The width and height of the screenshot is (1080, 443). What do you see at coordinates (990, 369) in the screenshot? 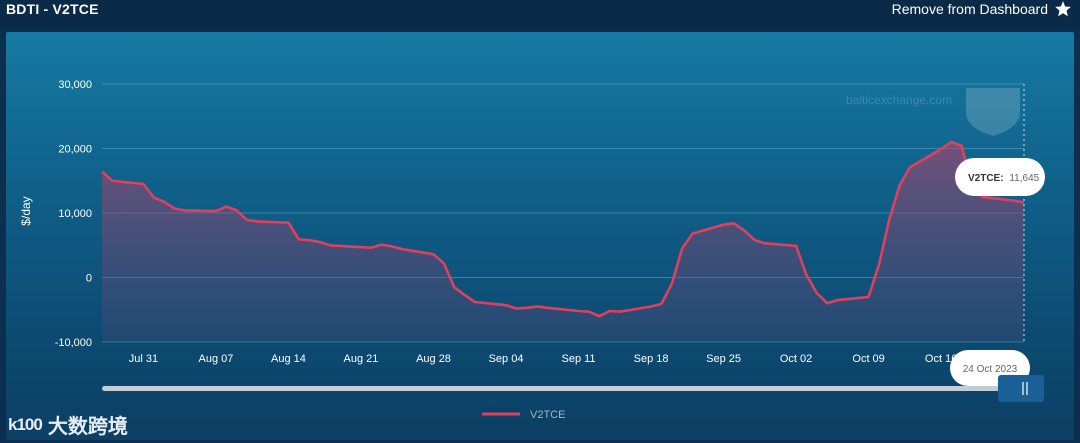
I see `date-badge-label: 24 Oct 2023` at bounding box center [990, 369].